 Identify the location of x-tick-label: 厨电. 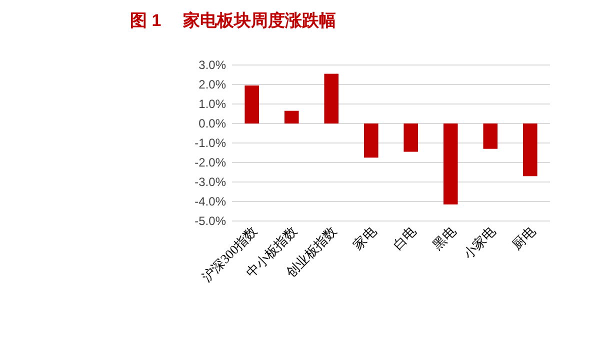
(523, 238).